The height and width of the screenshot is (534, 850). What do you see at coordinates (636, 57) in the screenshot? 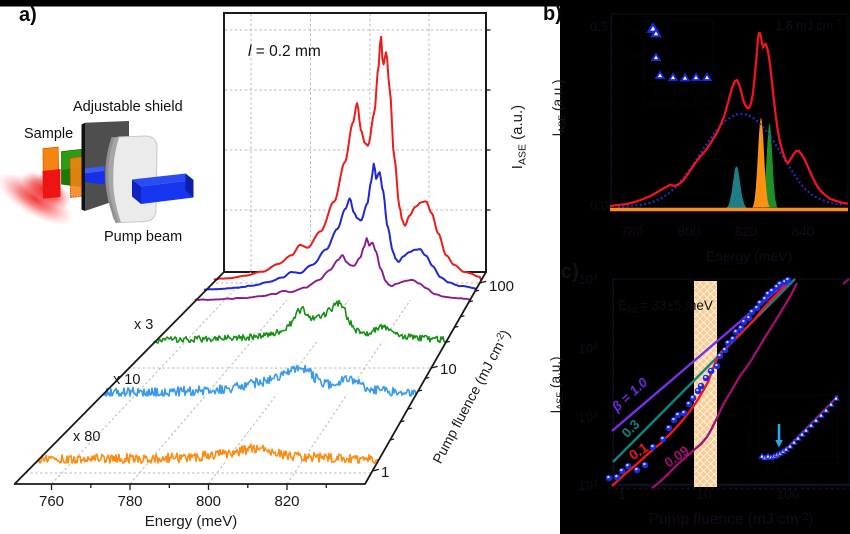
I see `svg-text: 30` at bounding box center [636, 57].